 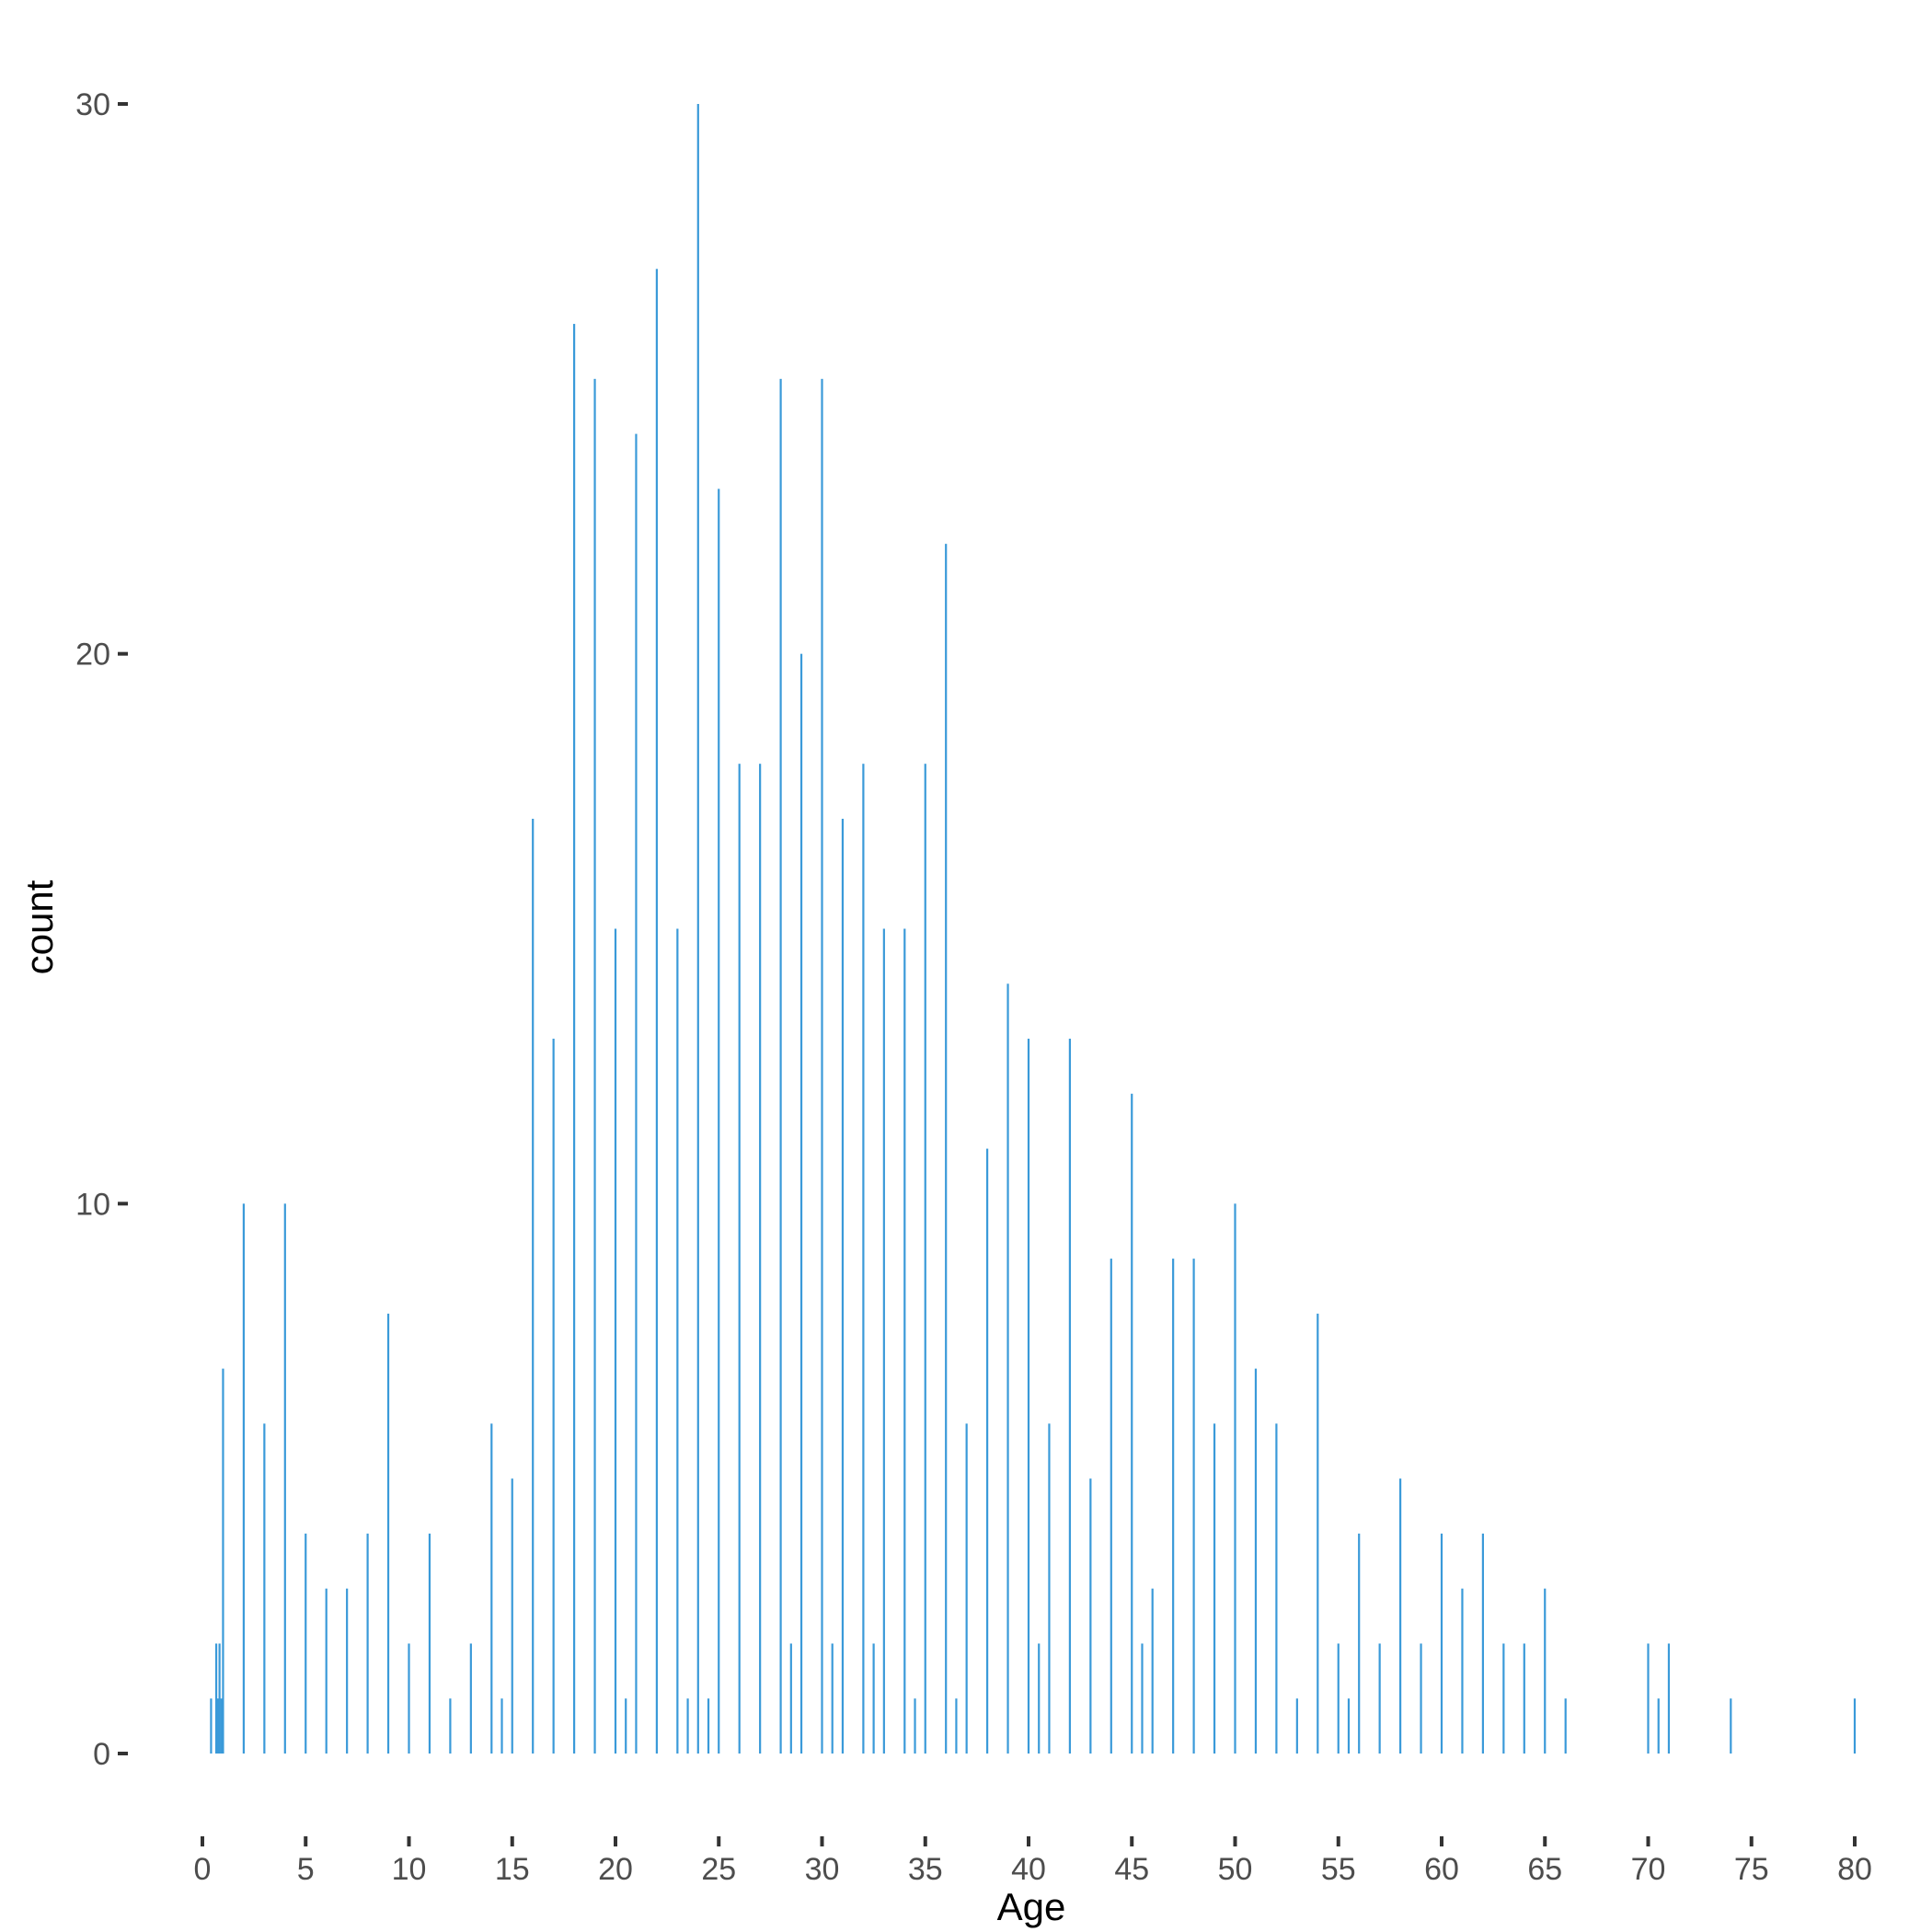 What do you see at coordinates (101, 1754) in the screenshot?
I see `y-tick-label-0: 0` at bounding box center [101, 1754].